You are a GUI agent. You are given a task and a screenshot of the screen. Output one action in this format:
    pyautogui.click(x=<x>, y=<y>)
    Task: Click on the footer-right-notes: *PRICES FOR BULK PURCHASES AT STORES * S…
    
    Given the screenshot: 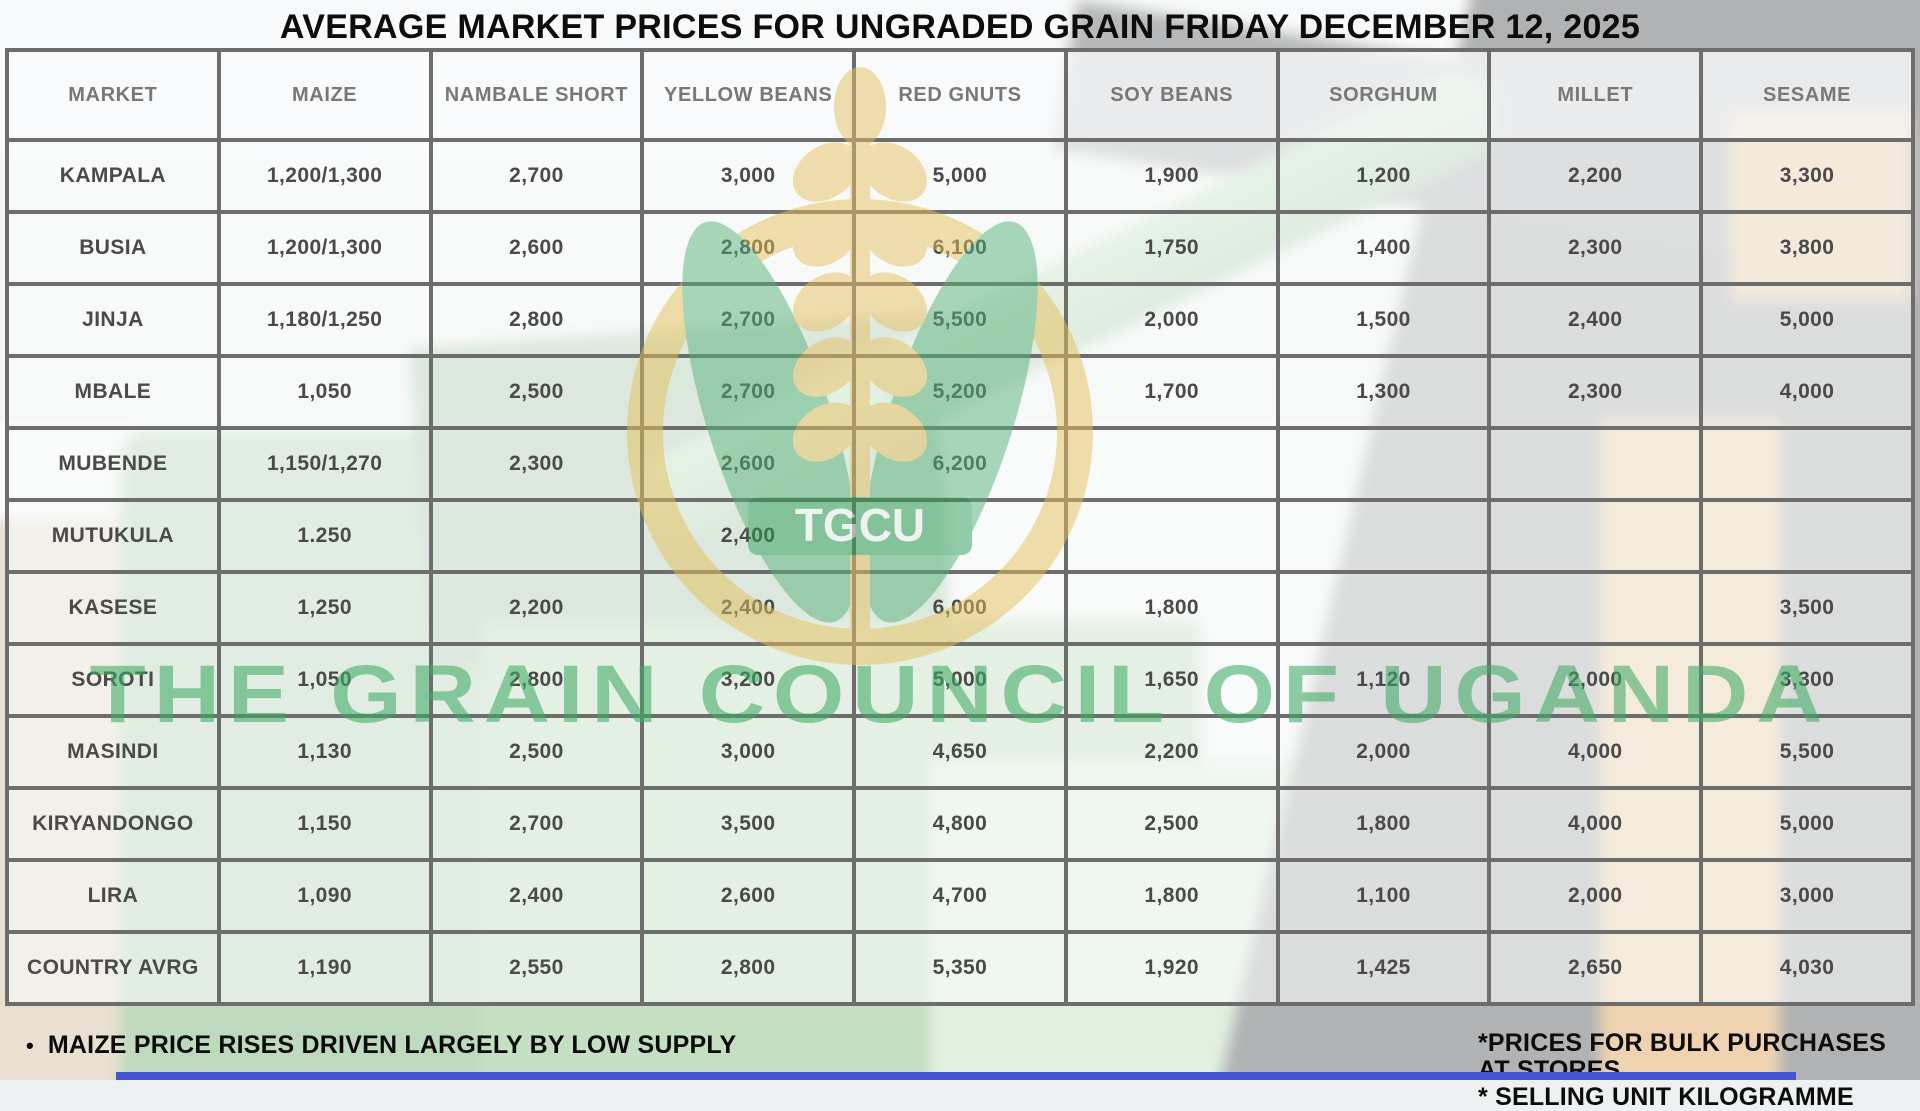 What is the action you would take?
    pyautogui.click(x=1699, y=1070)
    